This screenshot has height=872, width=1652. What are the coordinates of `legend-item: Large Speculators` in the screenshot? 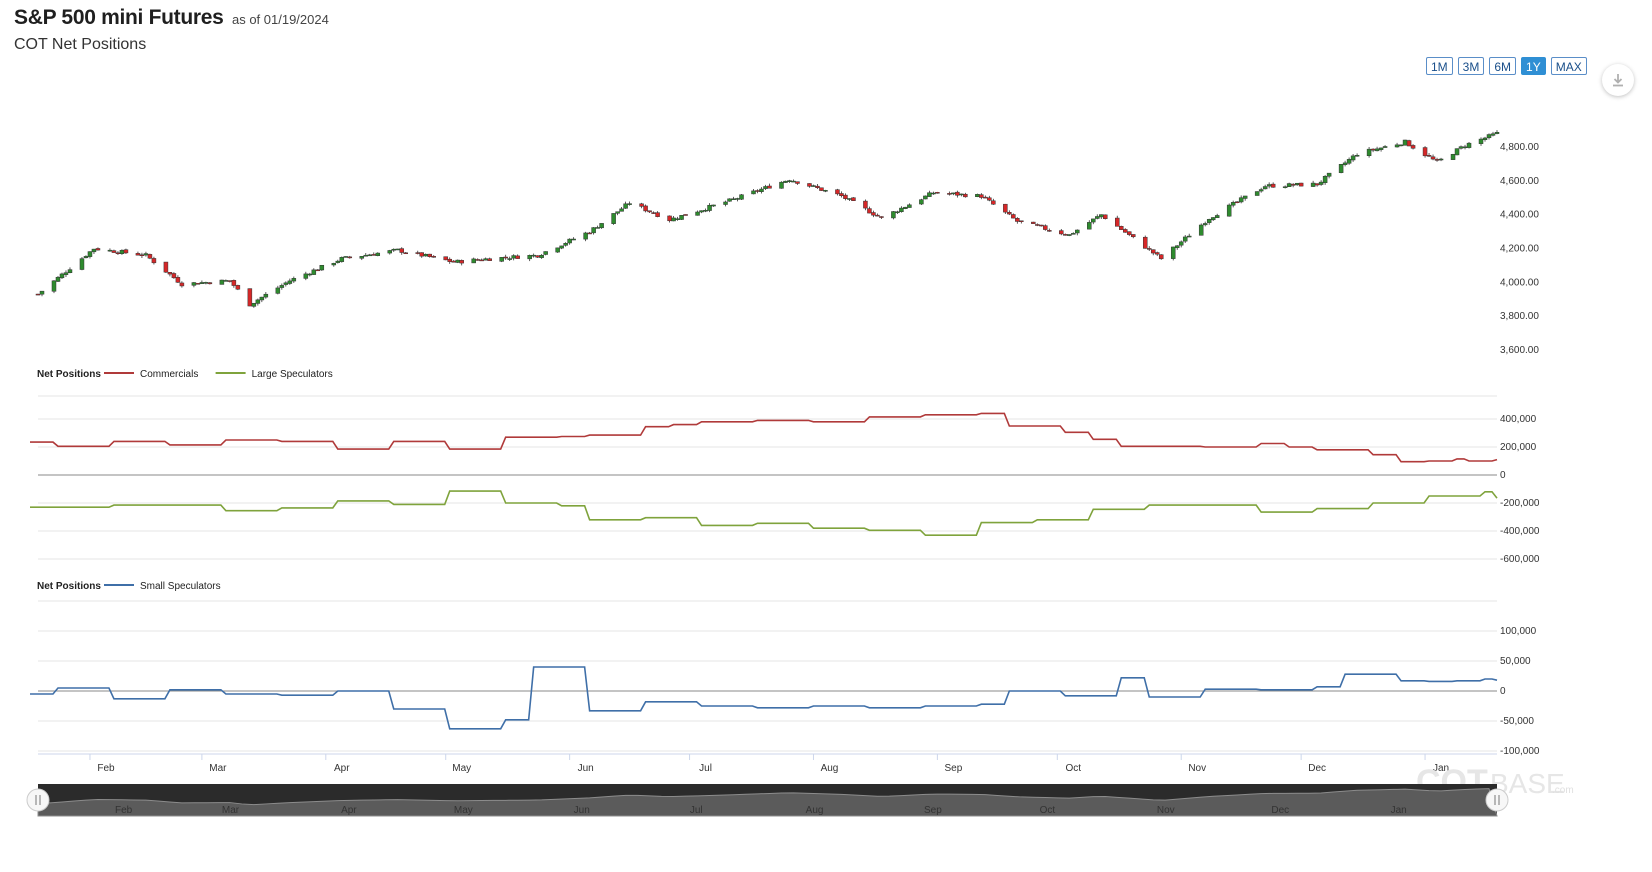 It's located at (274, 374).